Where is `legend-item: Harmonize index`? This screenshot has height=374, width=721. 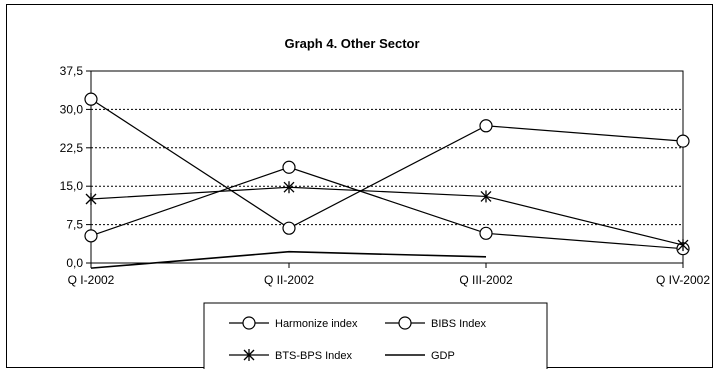 legend-item: Harmonize index is located at coordinates (293, 323).